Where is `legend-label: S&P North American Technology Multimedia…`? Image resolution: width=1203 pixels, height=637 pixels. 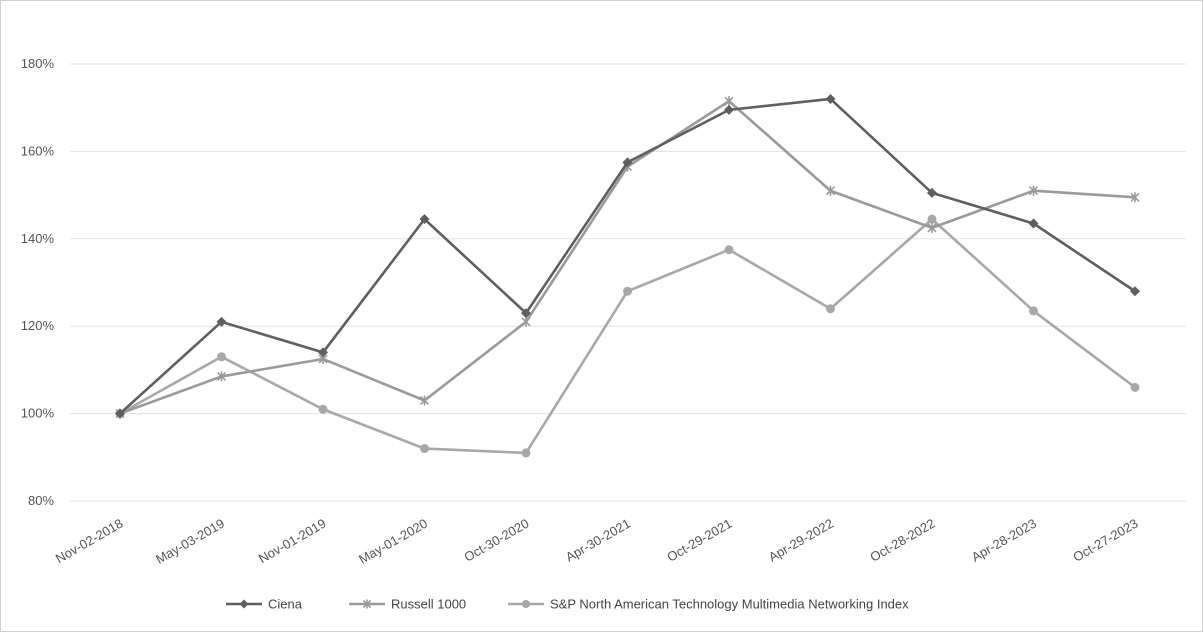 legend-label: S&P North American Technology Multimedia… is located at coordinates (729, 604).